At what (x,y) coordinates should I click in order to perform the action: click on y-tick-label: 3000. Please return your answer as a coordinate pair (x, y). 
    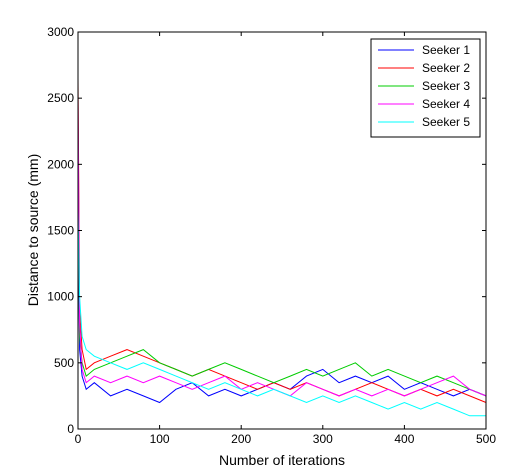
    Looking at the image, I should click on (60, 32).